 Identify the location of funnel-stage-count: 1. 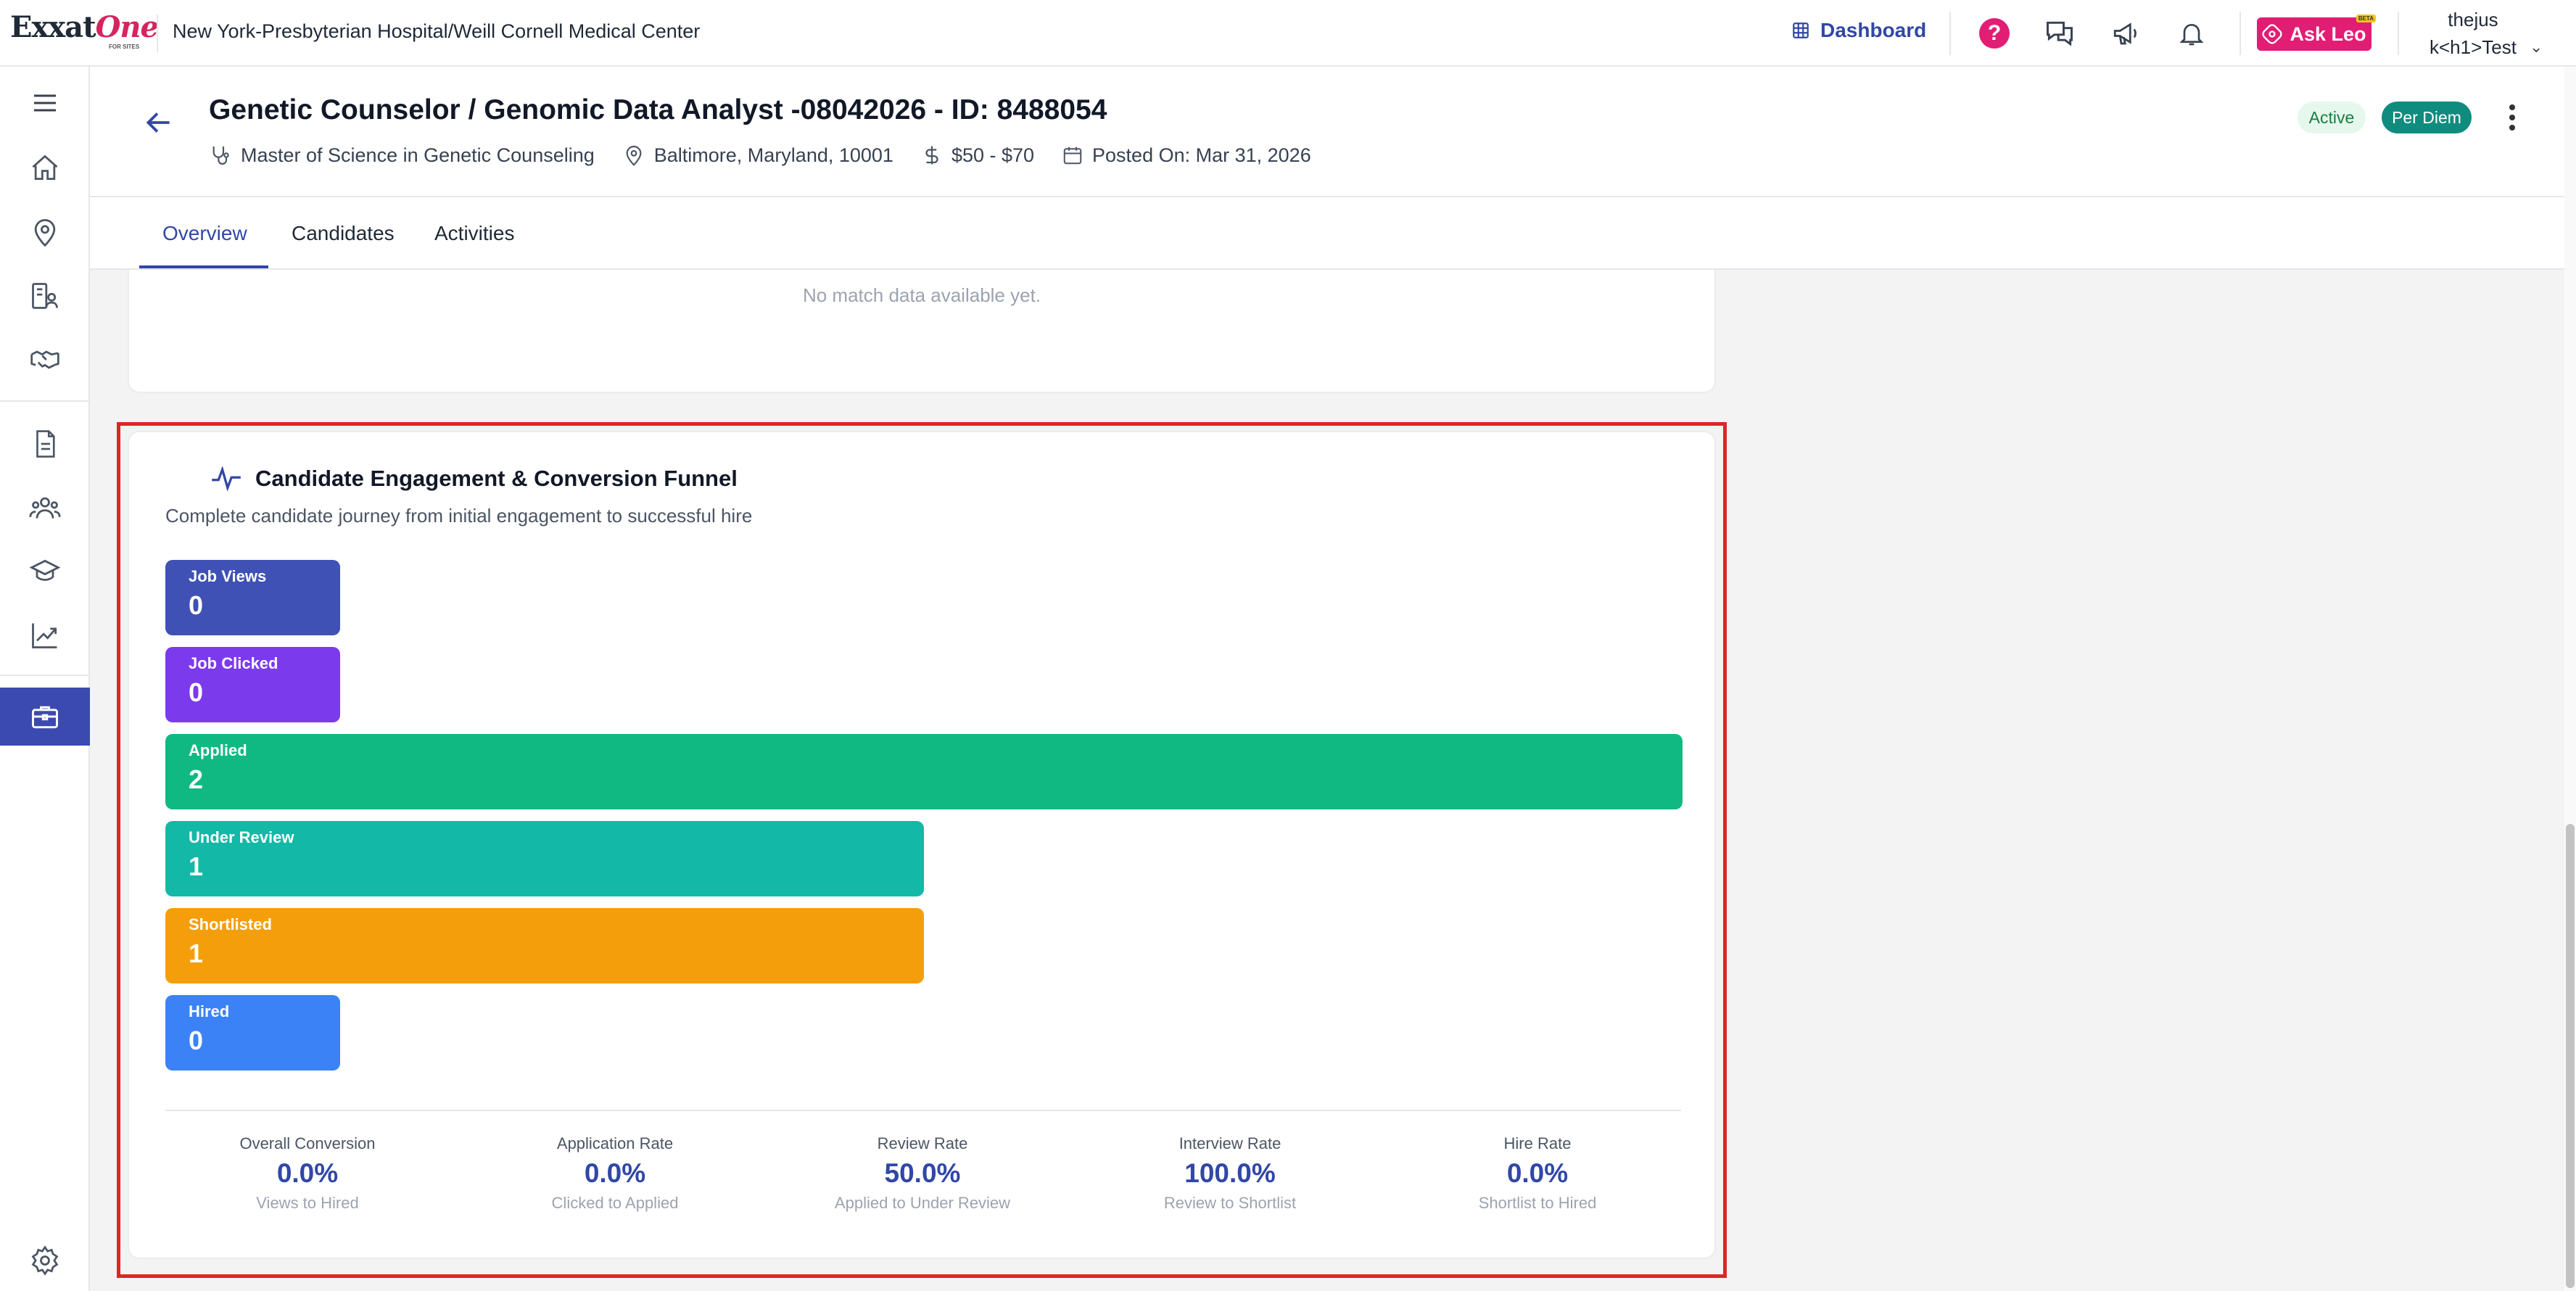
(196, 953).